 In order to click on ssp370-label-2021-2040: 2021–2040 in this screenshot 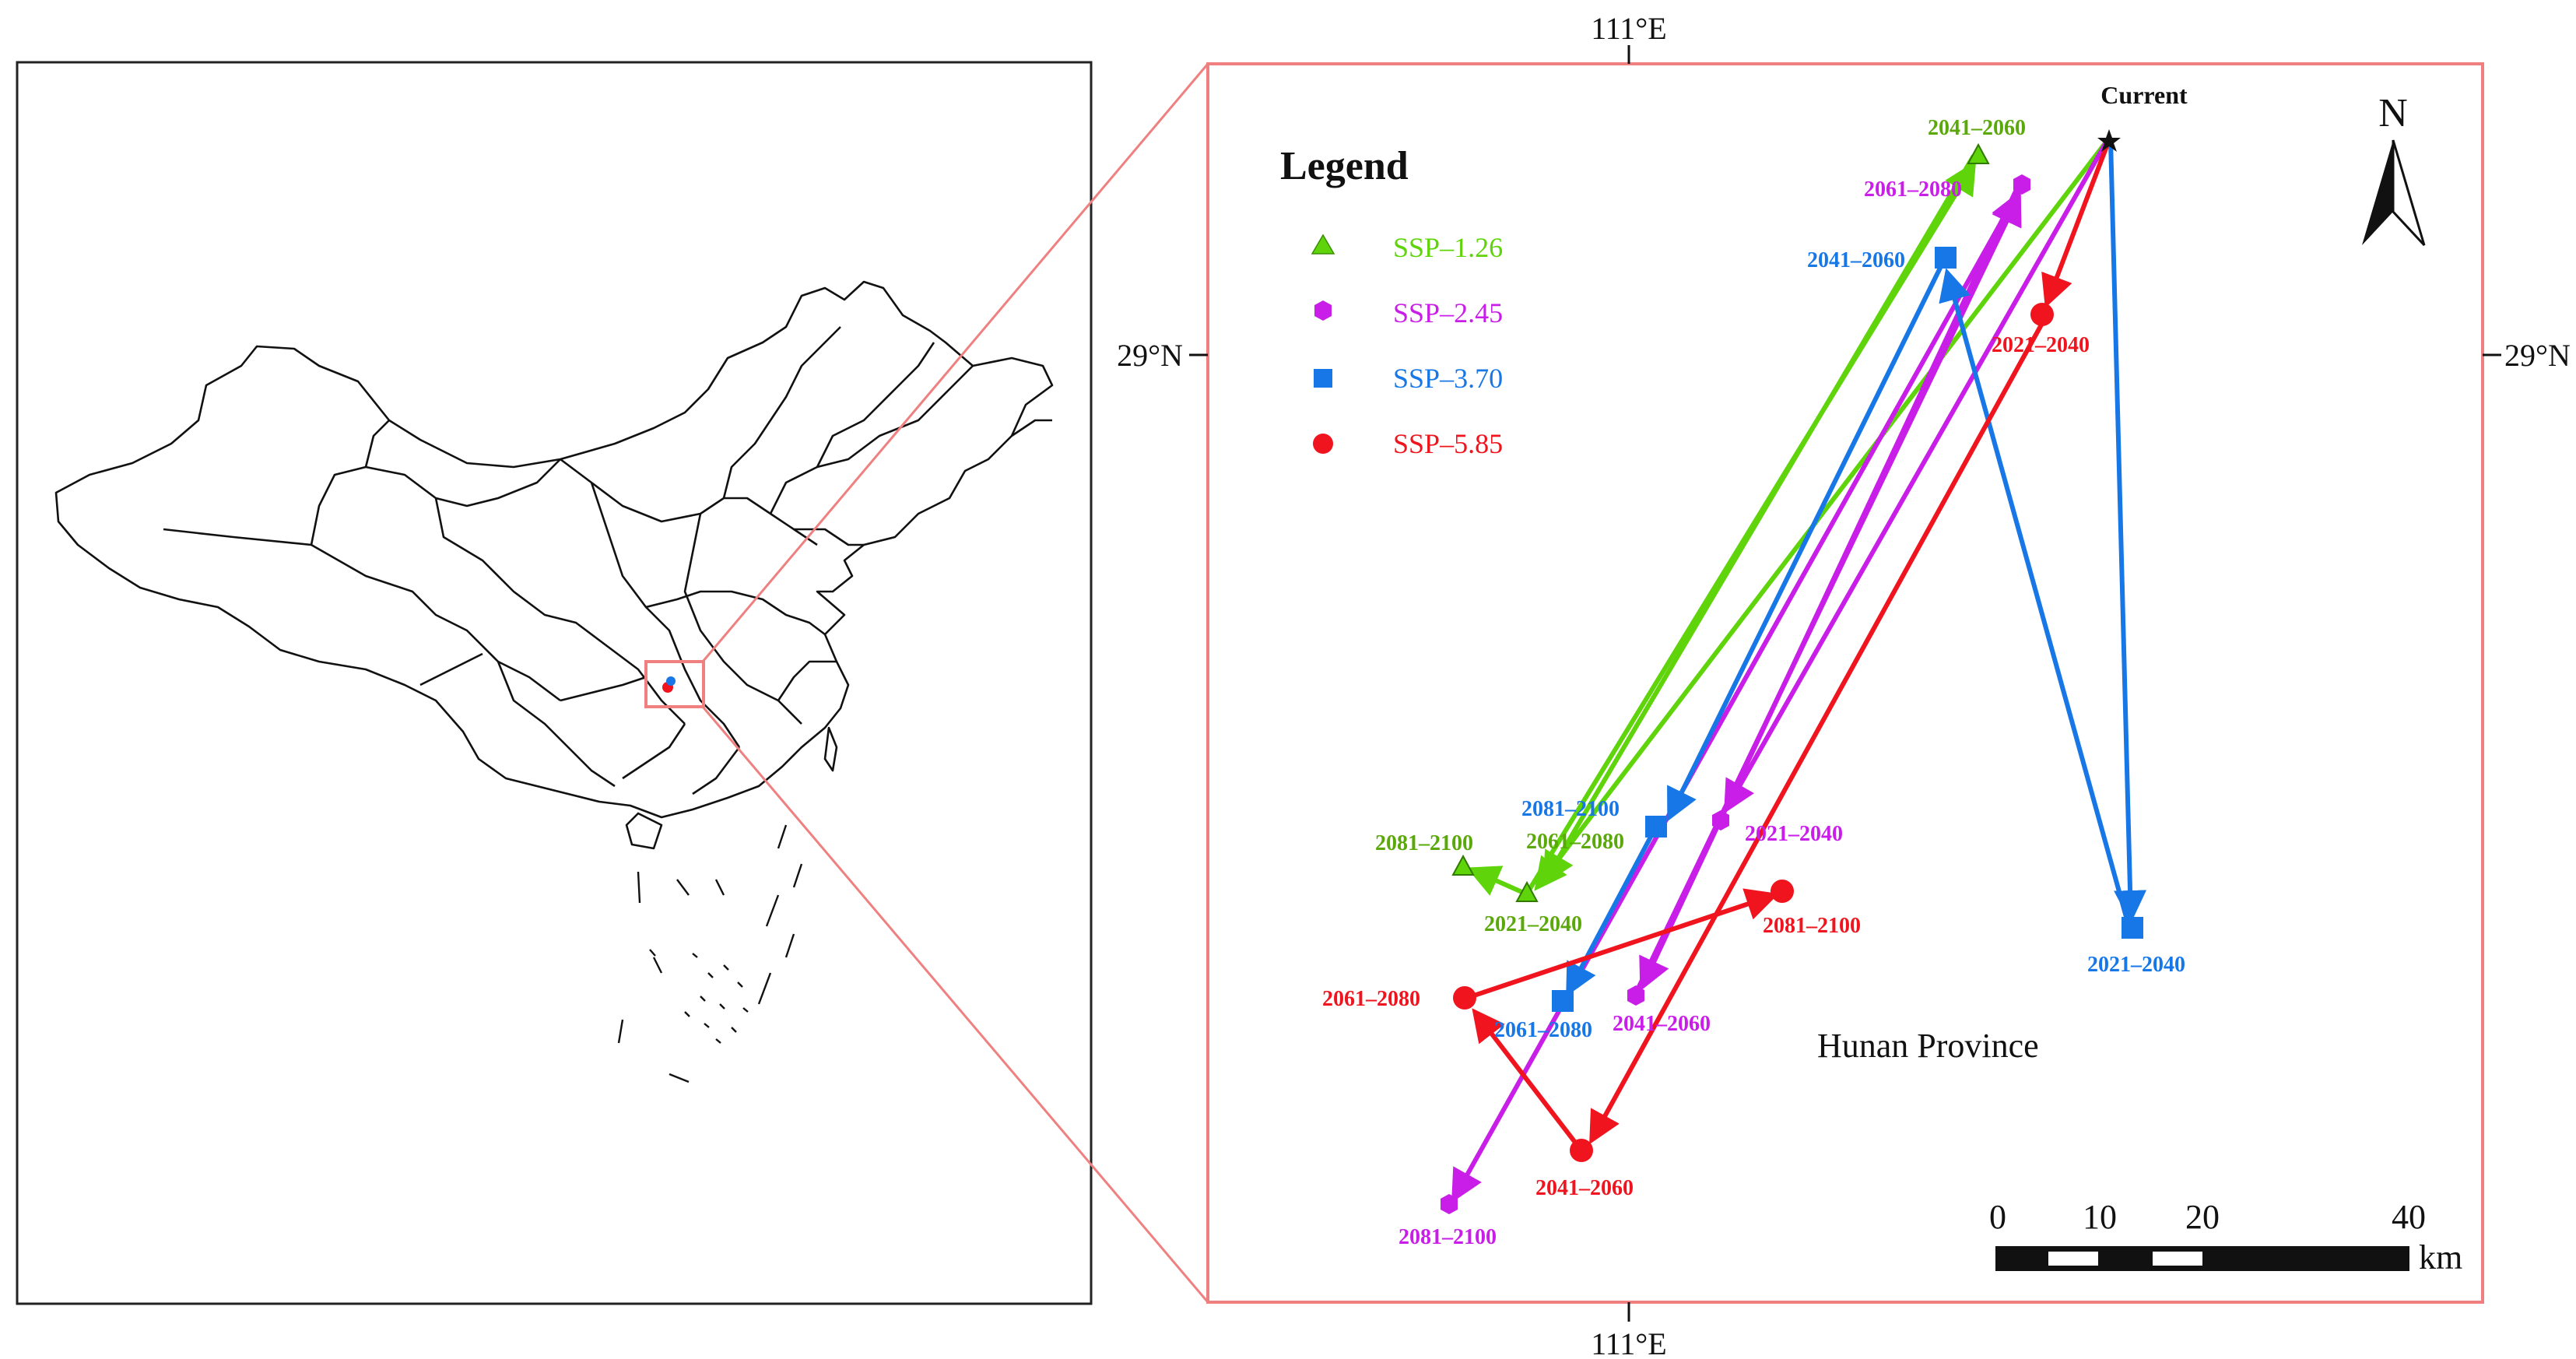, I will do `click(2136, 965)`.